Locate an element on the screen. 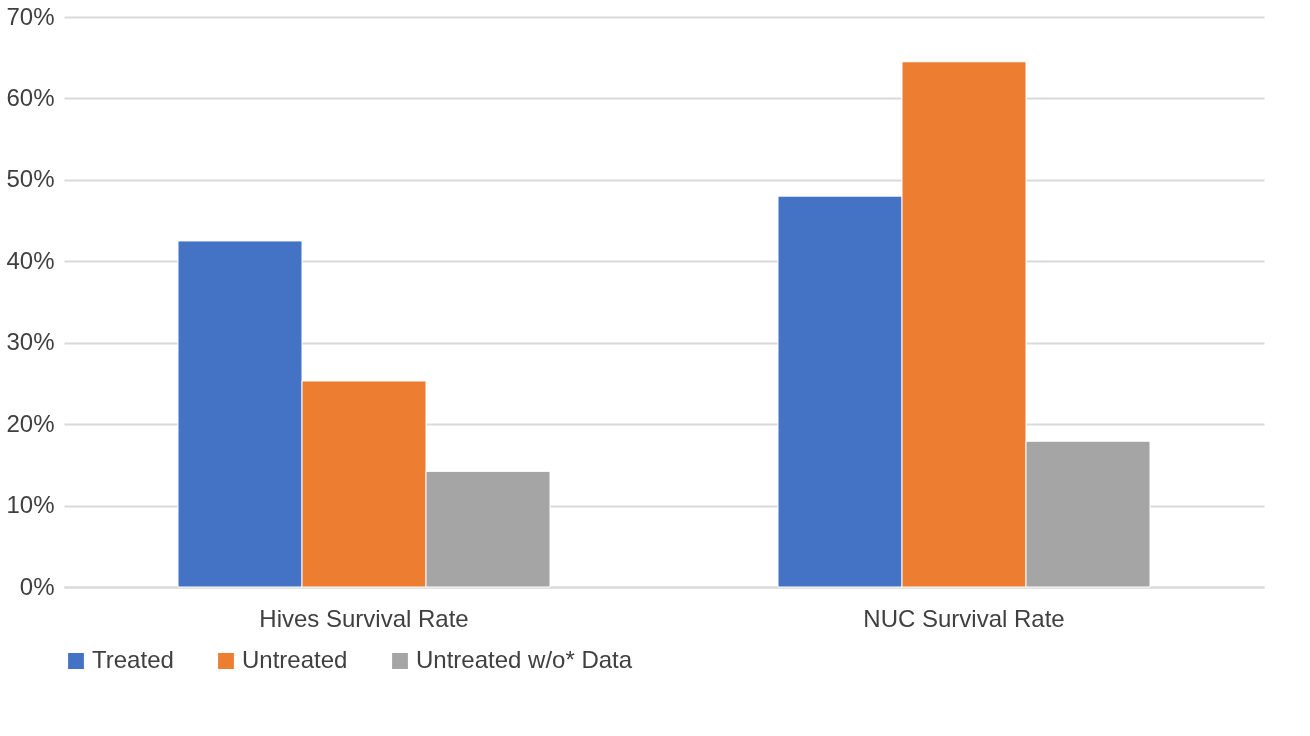  y-tick-label: 10% is located at coordinates (30, 505).